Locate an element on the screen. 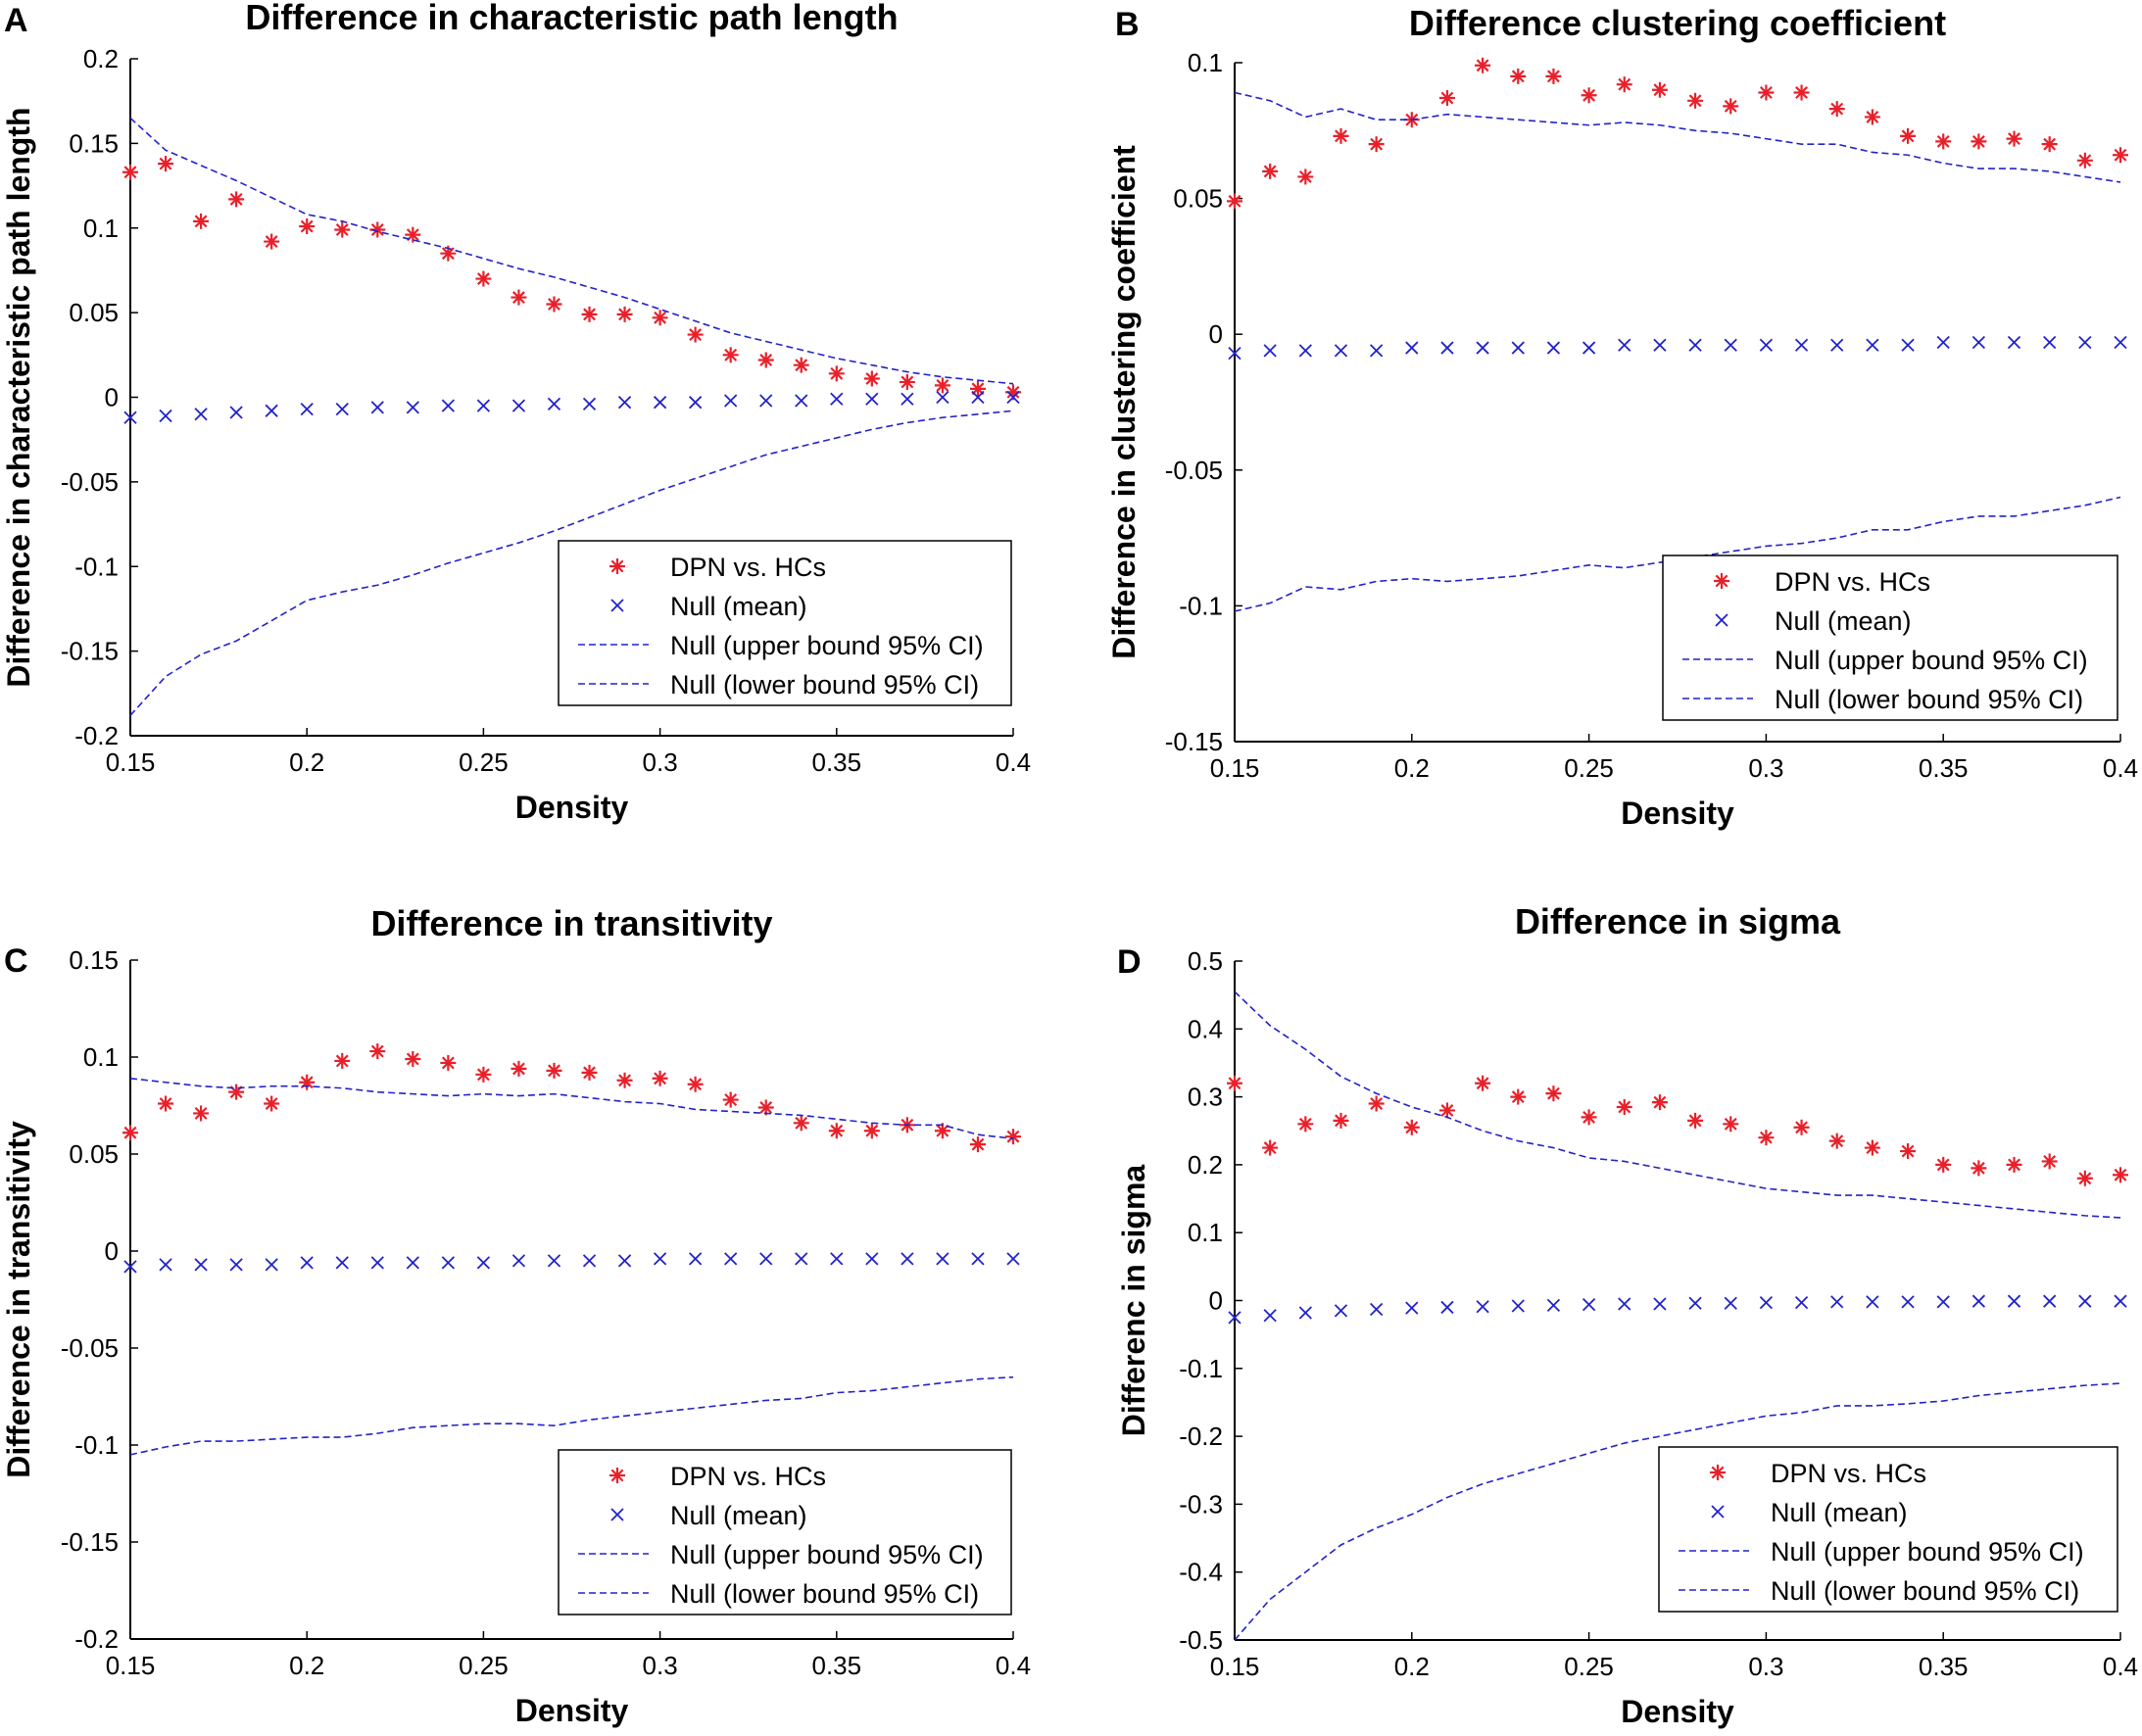  panel-c-x-tick-label: 0.4 is located at coordinates (1013, 1665).